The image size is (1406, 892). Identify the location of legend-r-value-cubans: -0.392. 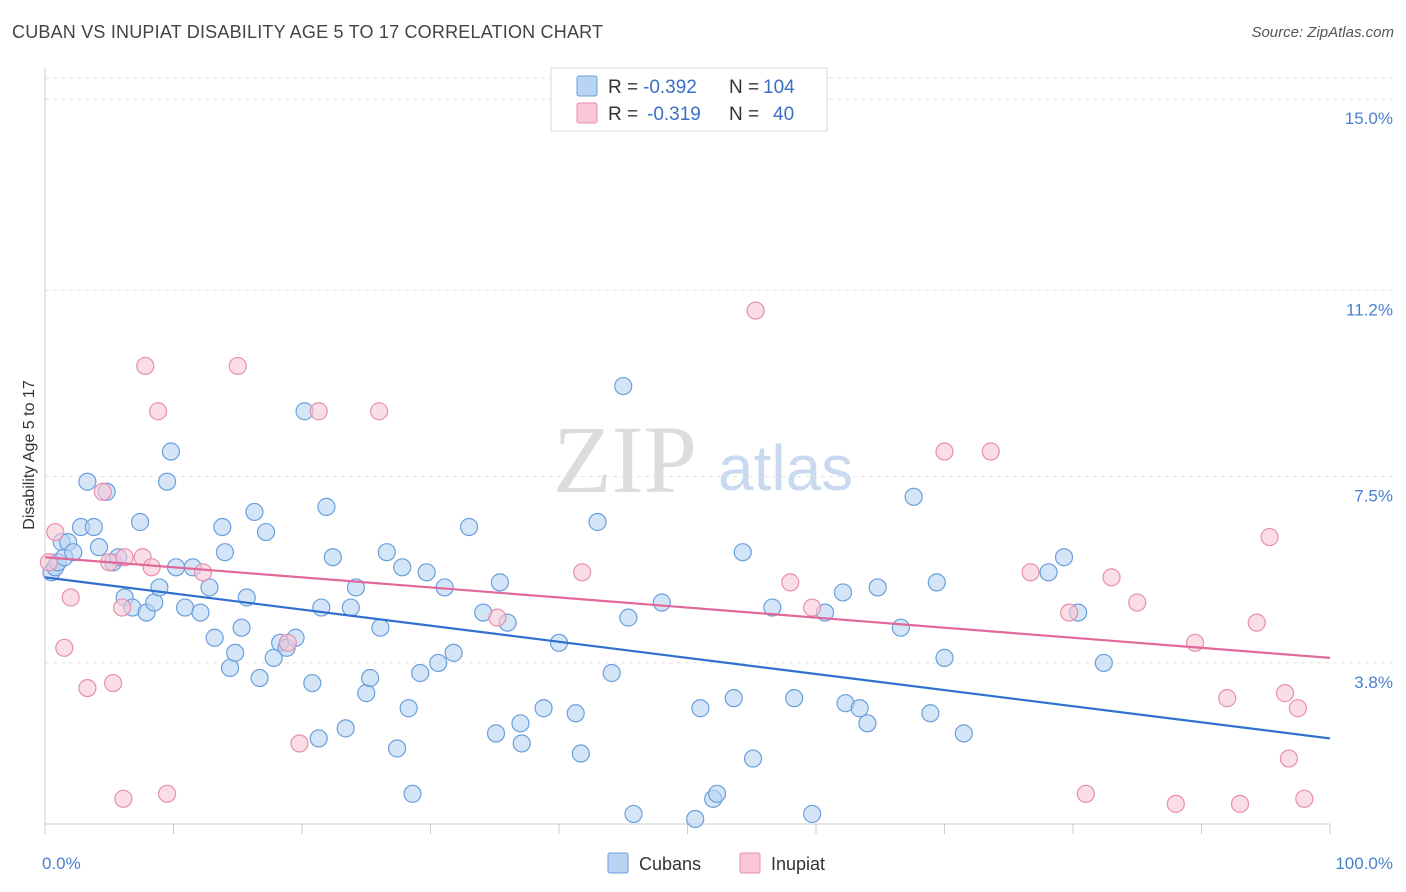
(670, 87).